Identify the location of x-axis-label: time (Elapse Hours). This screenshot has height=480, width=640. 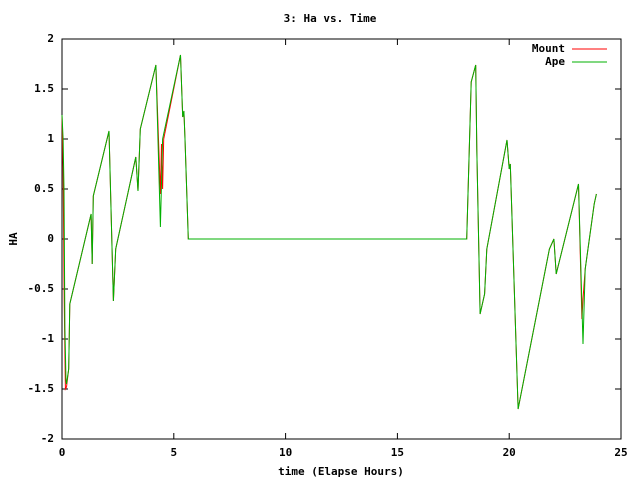
(341, 471).